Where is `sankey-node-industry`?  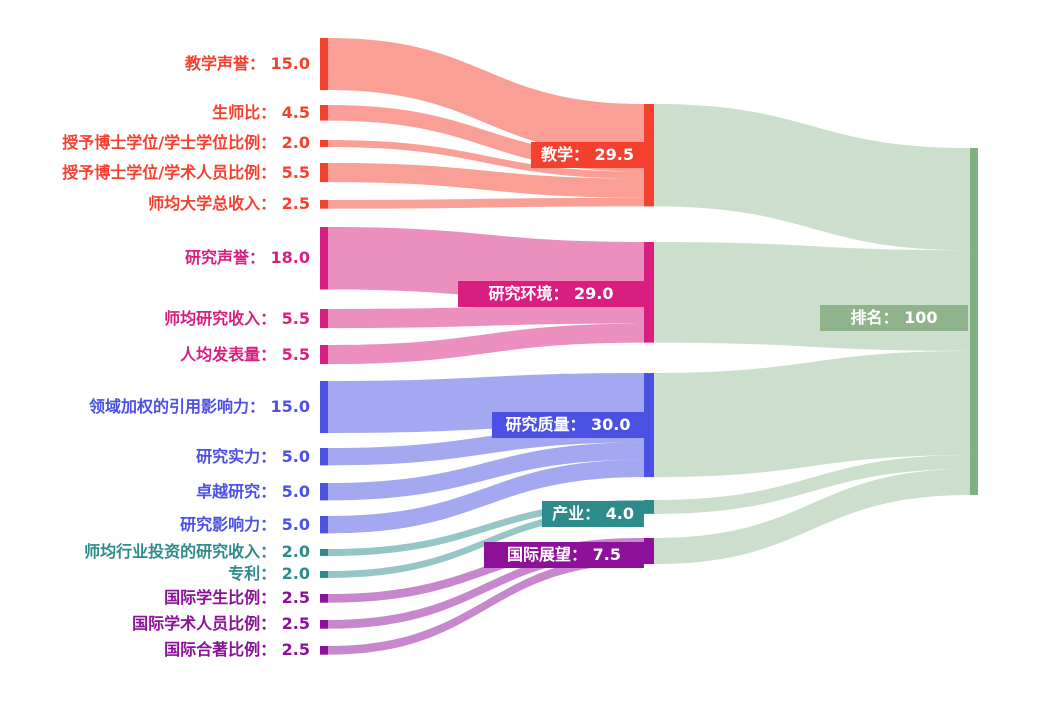
sankey-node-industry is located at coordinates (649, 507).